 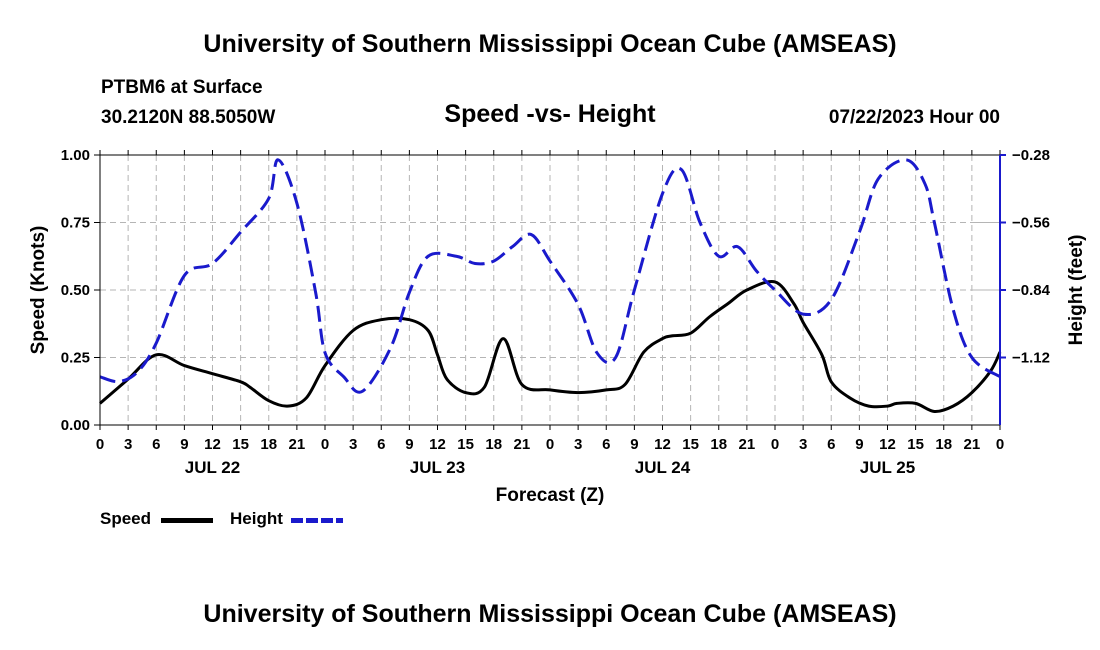 What do you see at coordinates (1076, 290) in the screenshot?
I see `y2-axis-label: Height (feet)` at bounding box center [1076, 290].